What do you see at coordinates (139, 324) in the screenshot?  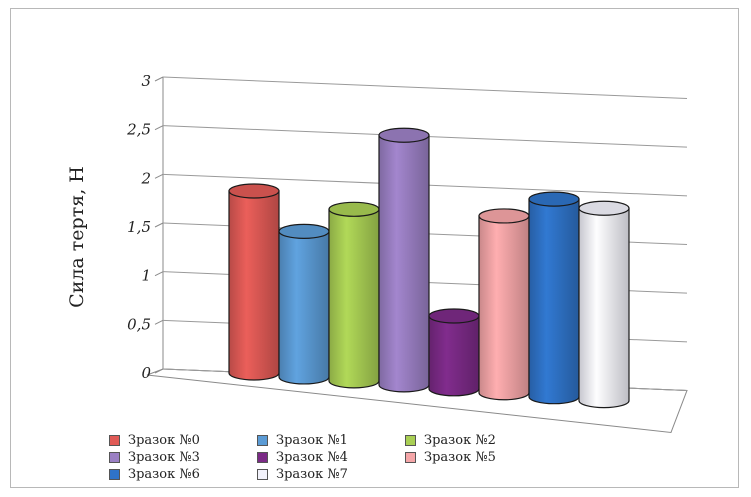 I see `y-tick-label: 0,5` at bounding box center [139, 324].